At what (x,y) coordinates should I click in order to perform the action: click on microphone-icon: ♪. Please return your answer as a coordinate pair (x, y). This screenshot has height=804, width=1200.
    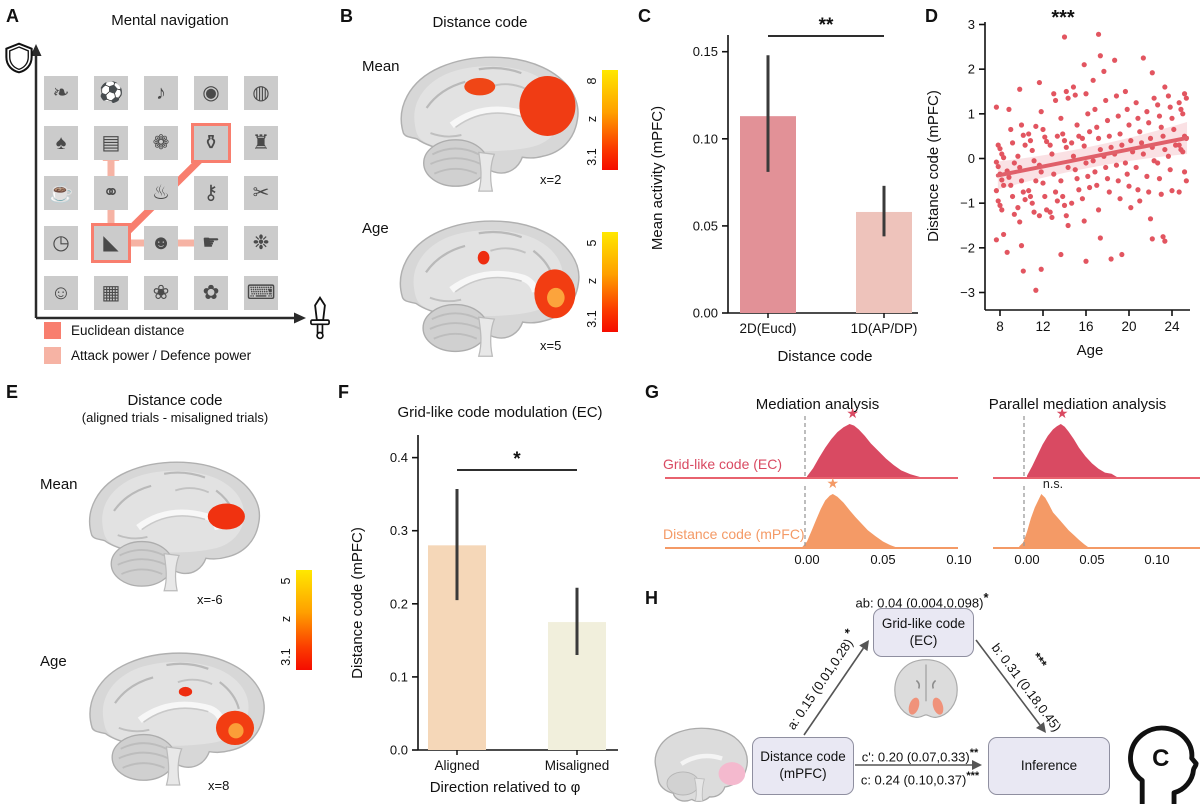
    Looking at the image, I should click on (161, 93).